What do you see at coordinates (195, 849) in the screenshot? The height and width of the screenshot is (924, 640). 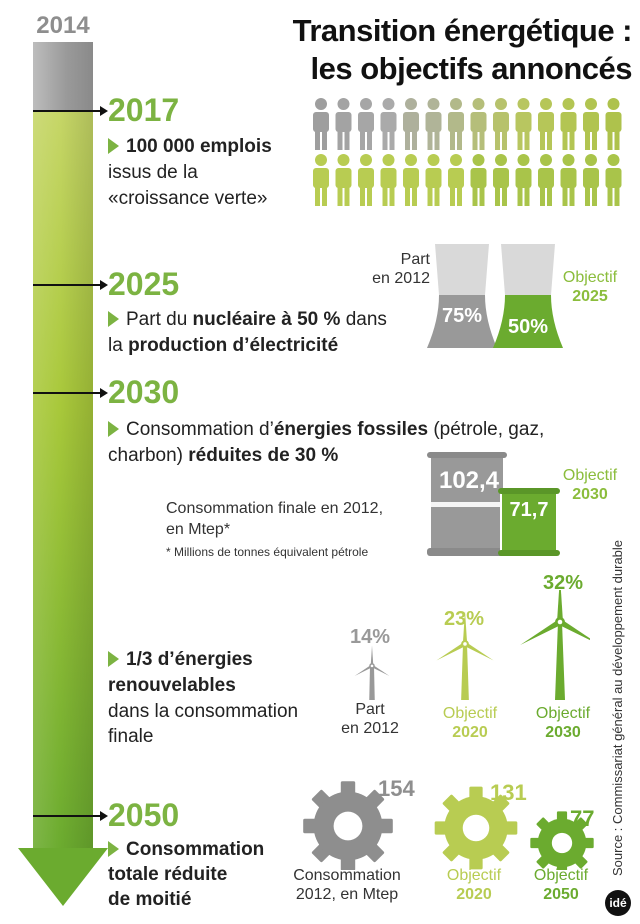 I see `conso-line-1: Consommation` at bounding box center [195, 849].